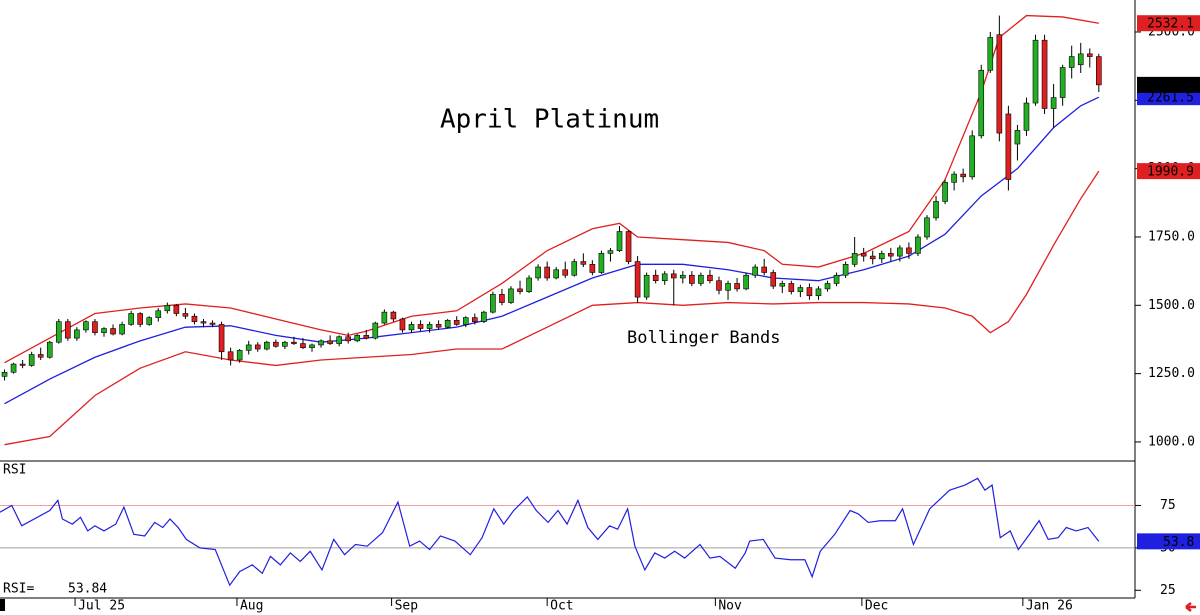  I want to click on close-last-label: 2306.5, so click(1170, 85).